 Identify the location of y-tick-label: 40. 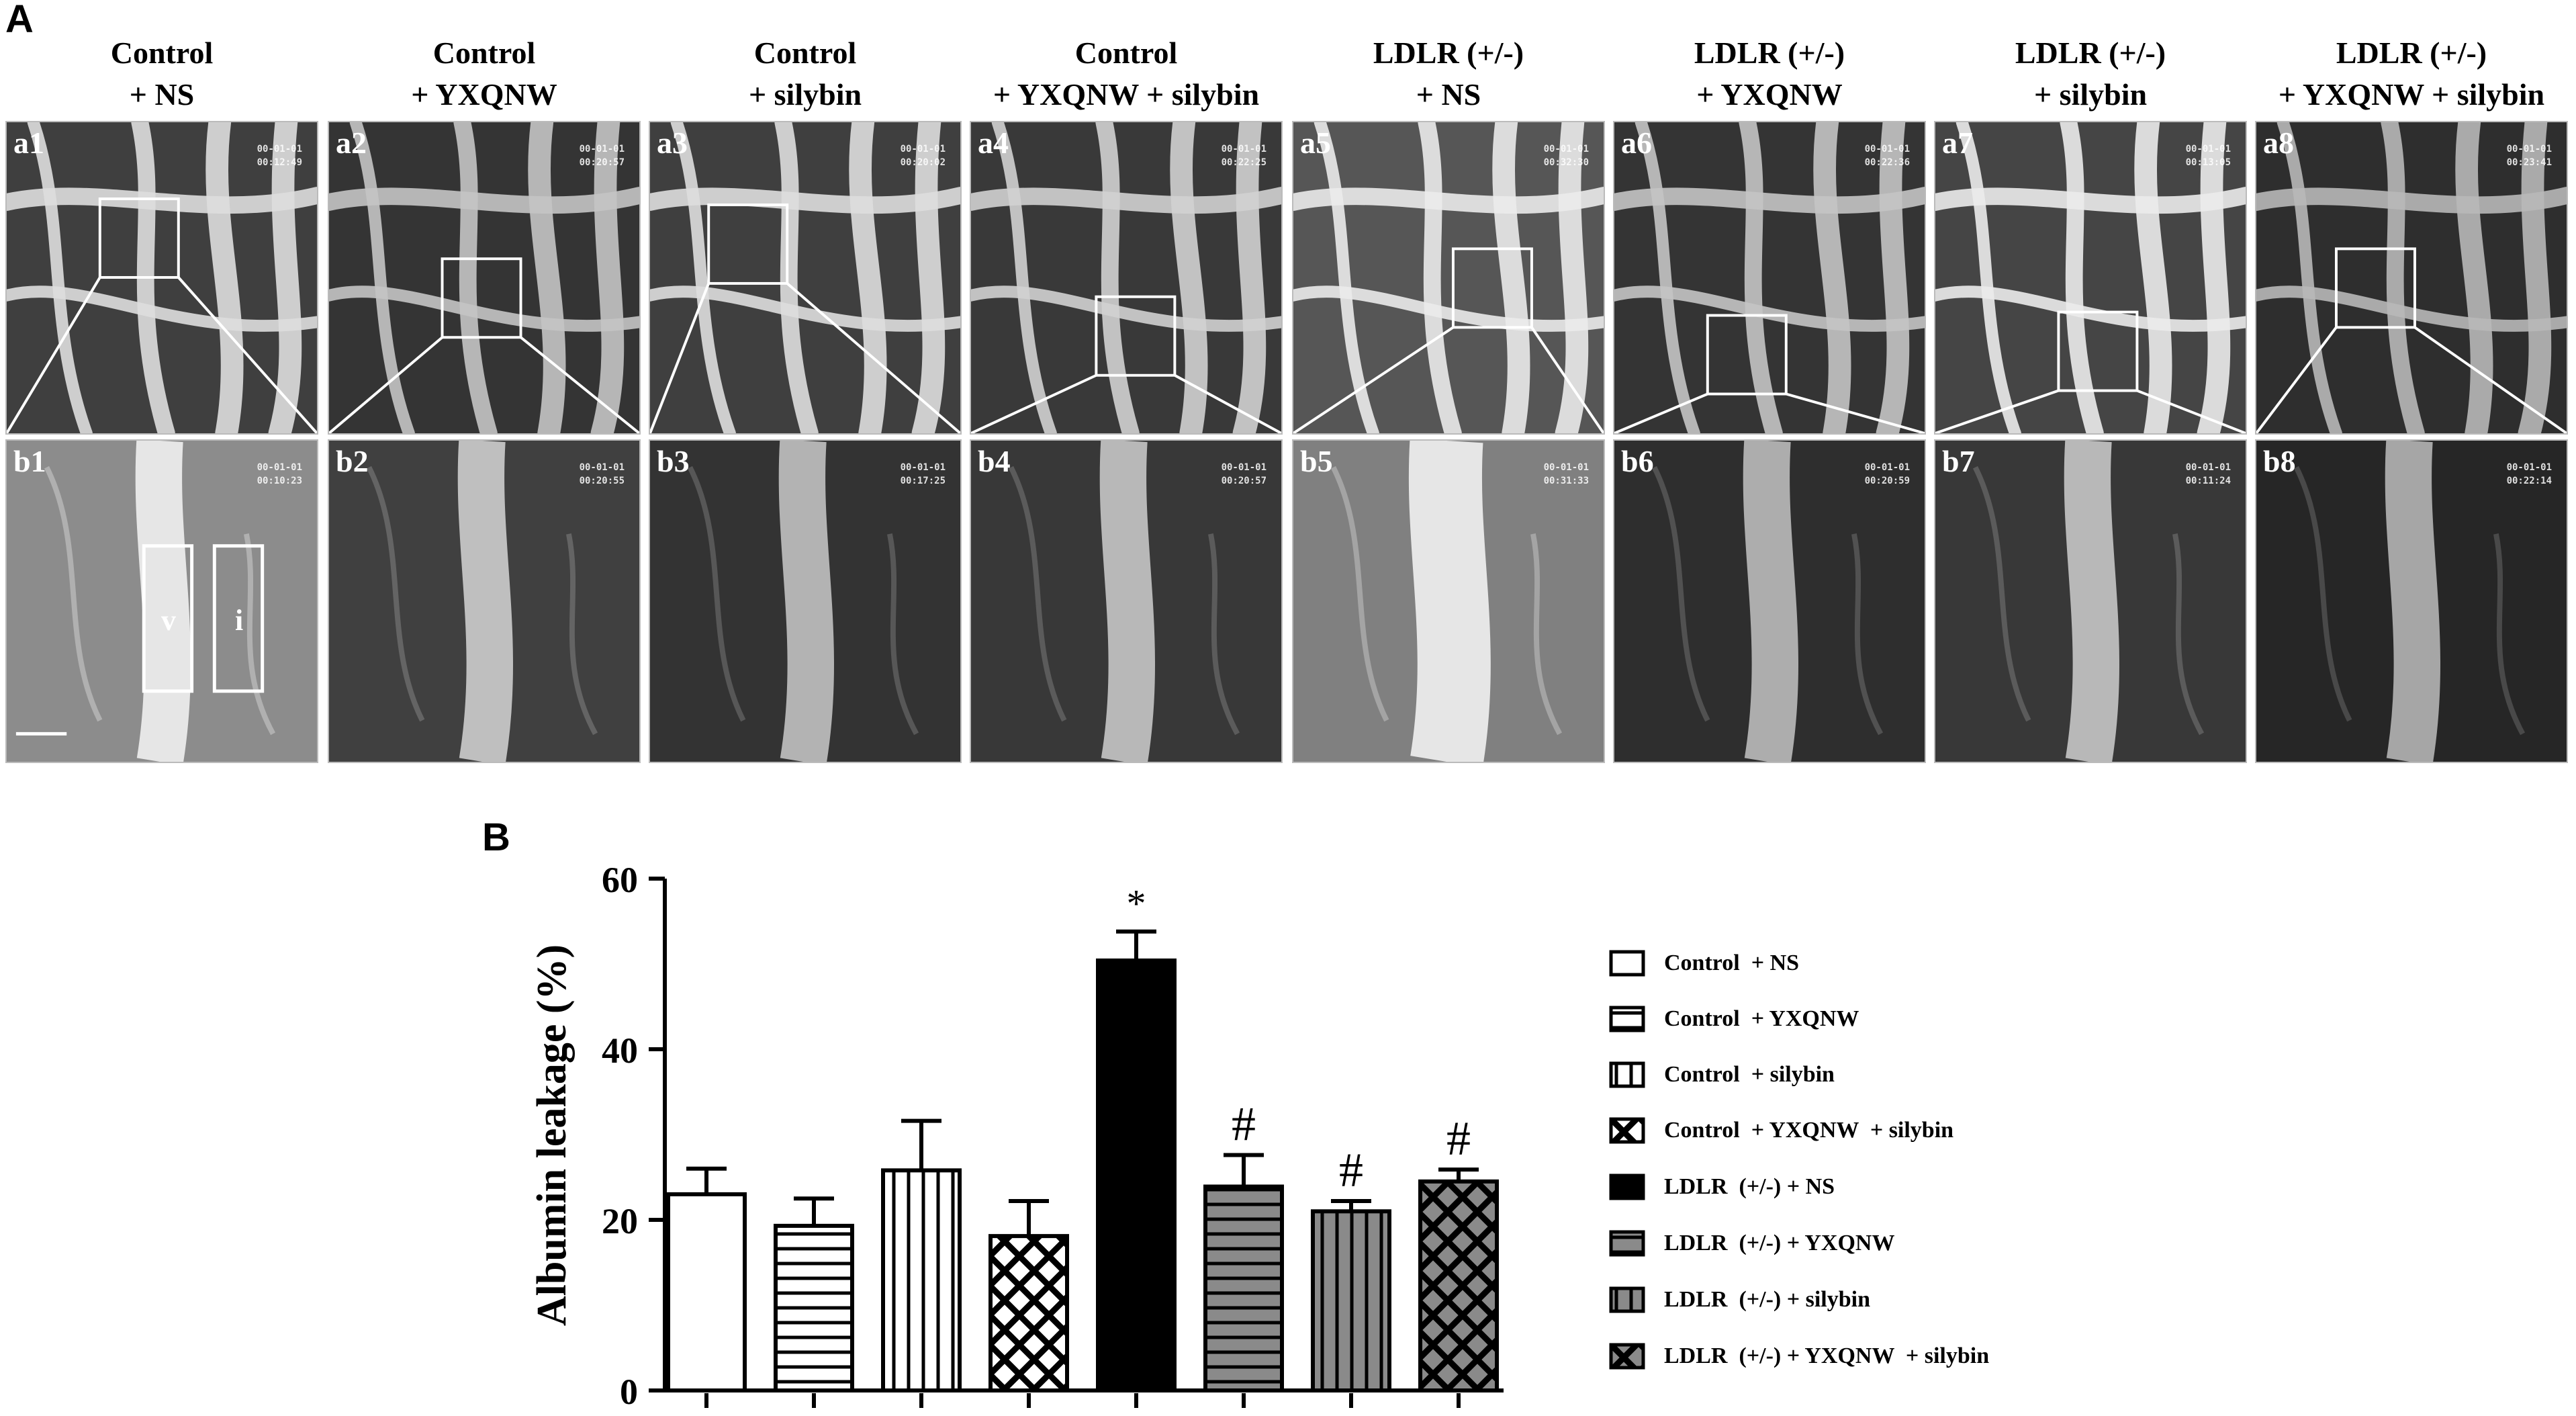
(620, 1050).